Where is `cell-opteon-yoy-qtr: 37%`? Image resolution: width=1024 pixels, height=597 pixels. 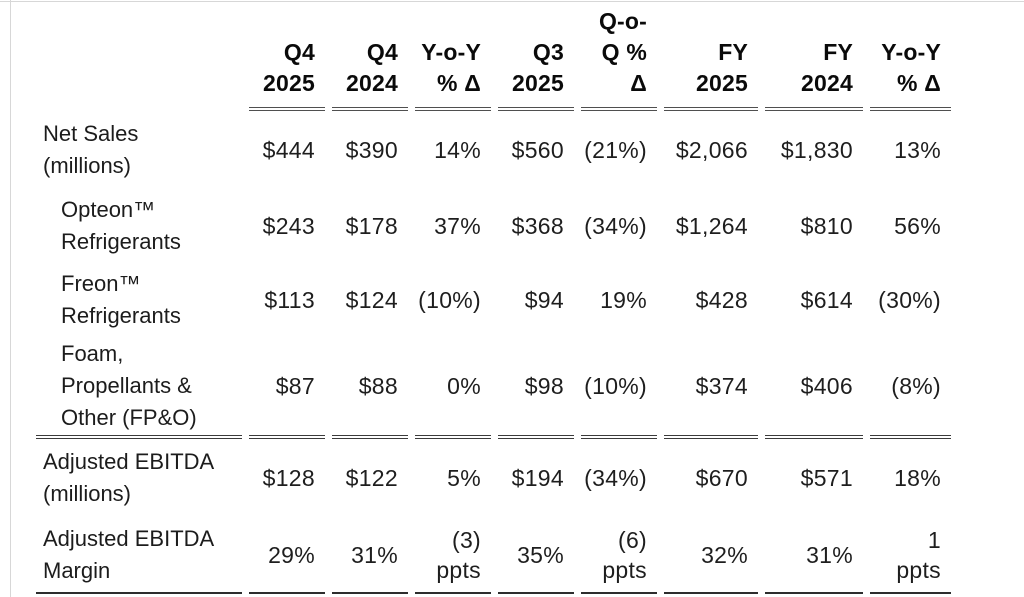 cell-opteon-yoy-qtr: 37% is located at coordinates (457, 226).